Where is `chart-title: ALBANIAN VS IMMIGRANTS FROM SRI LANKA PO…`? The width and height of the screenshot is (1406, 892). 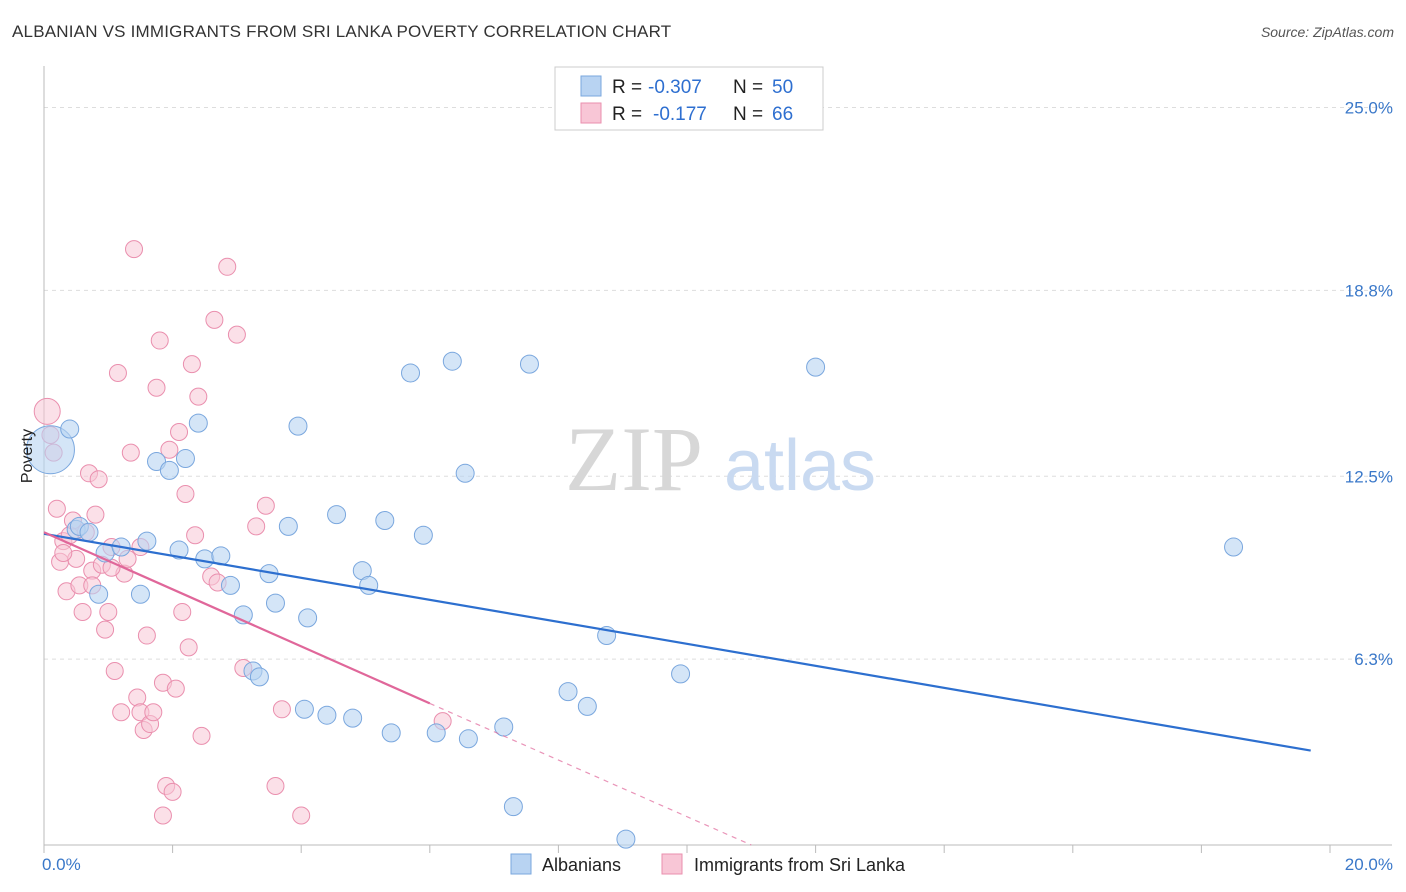
chart-title: ALBANIAN VS IMMIGRANTS FROM SRI LANKA PO… is located at coordinates (342, 31).